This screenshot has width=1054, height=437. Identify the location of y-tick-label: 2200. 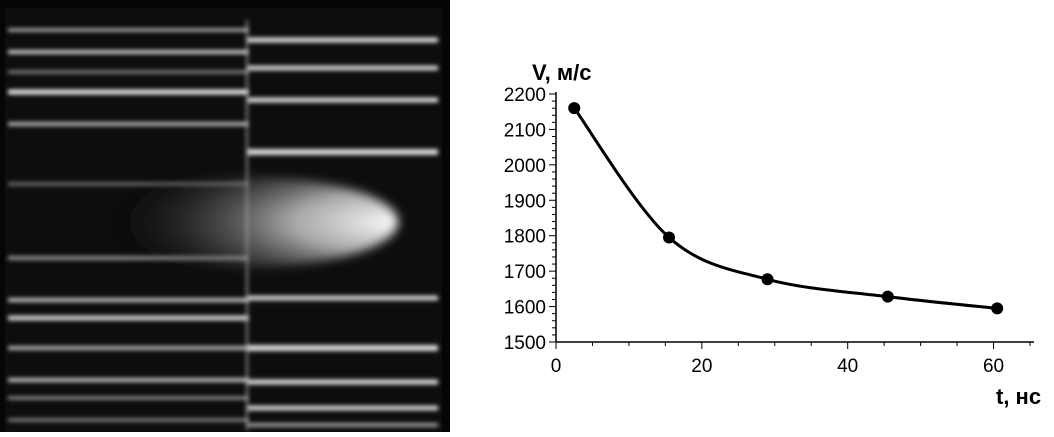
(525, 95).